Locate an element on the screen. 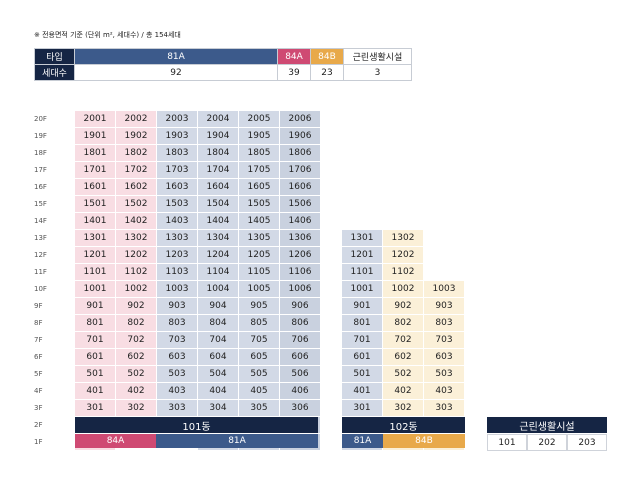  unit-cell: 2005 is located at coordinates (259, 119).